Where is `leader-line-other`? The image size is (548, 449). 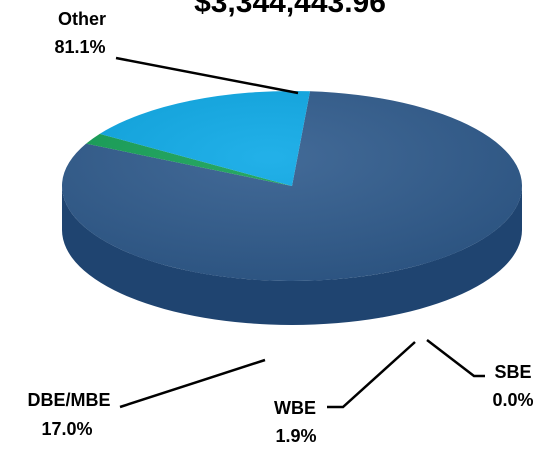 leader-line-other is located at coordinates (207, 75).